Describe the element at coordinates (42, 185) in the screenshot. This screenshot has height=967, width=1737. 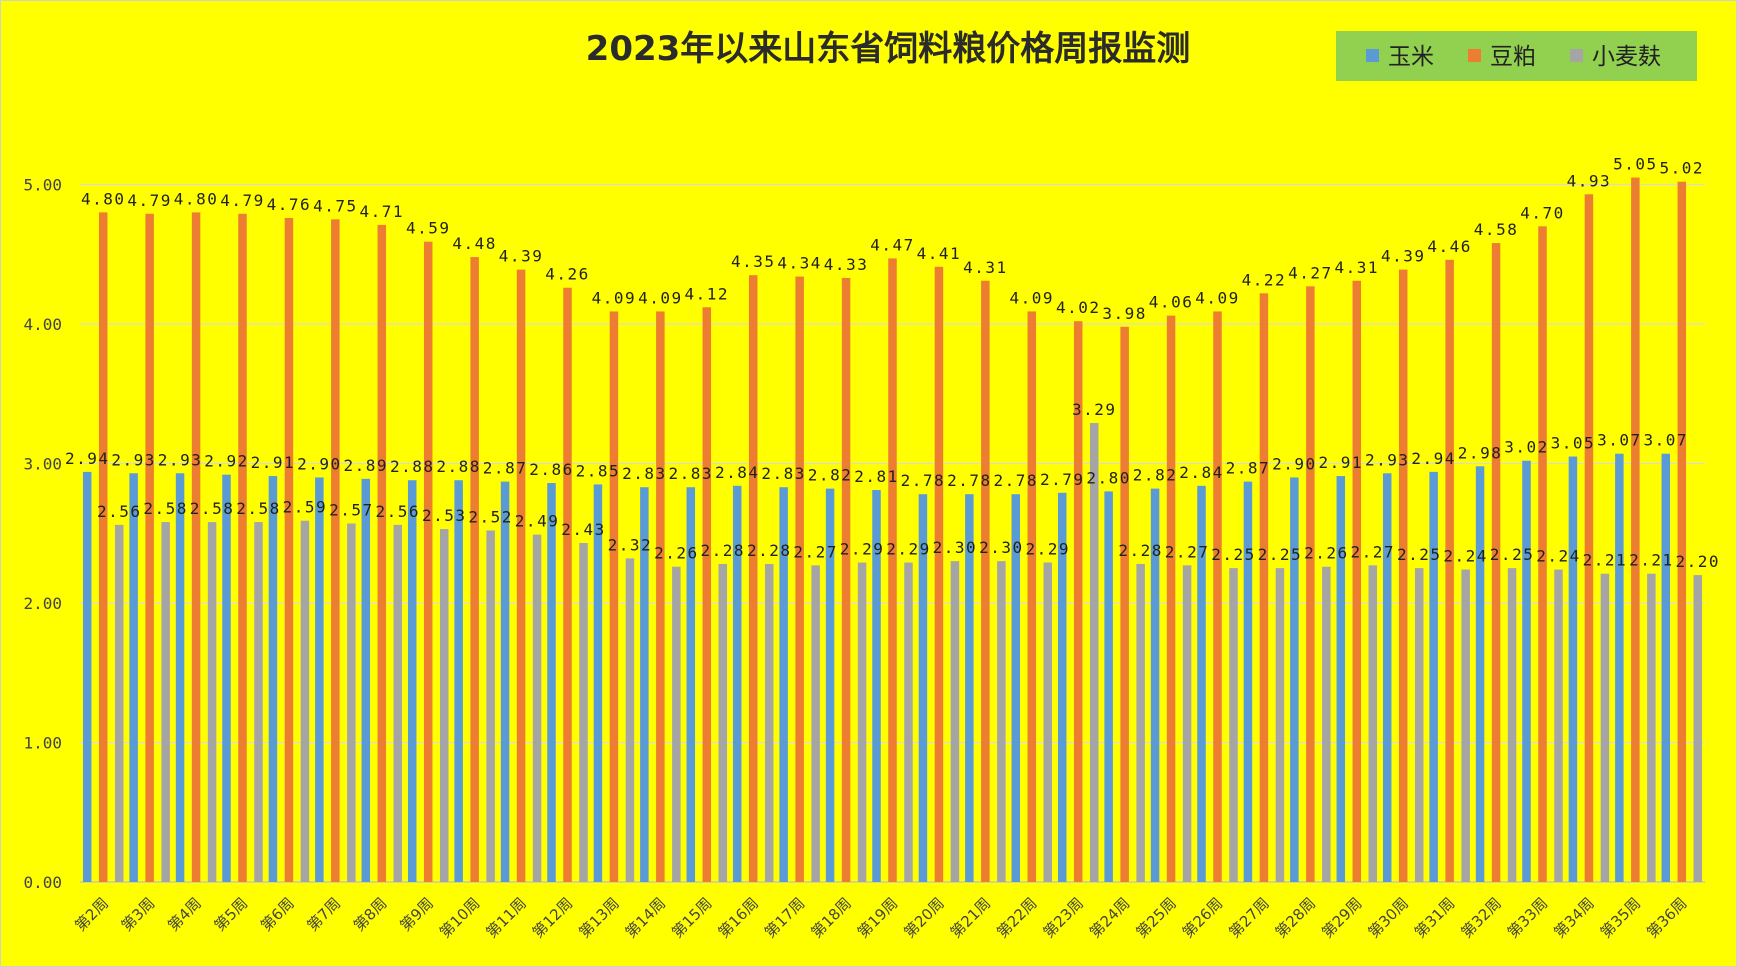
I see `y-tick-label: 5.00` at that location.